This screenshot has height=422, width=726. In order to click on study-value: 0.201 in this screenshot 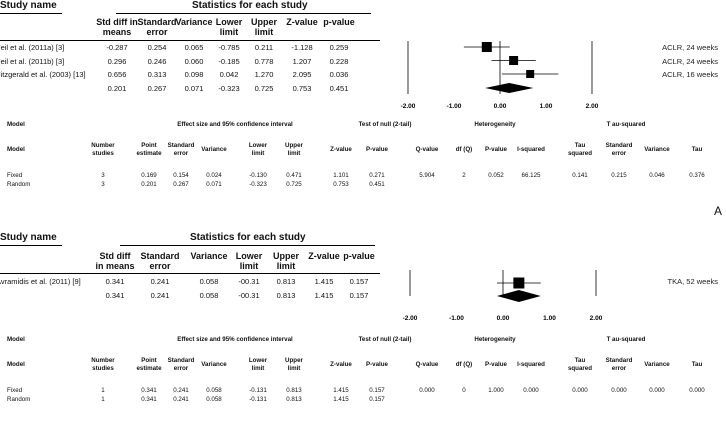, I will do `click(117, 88)`.